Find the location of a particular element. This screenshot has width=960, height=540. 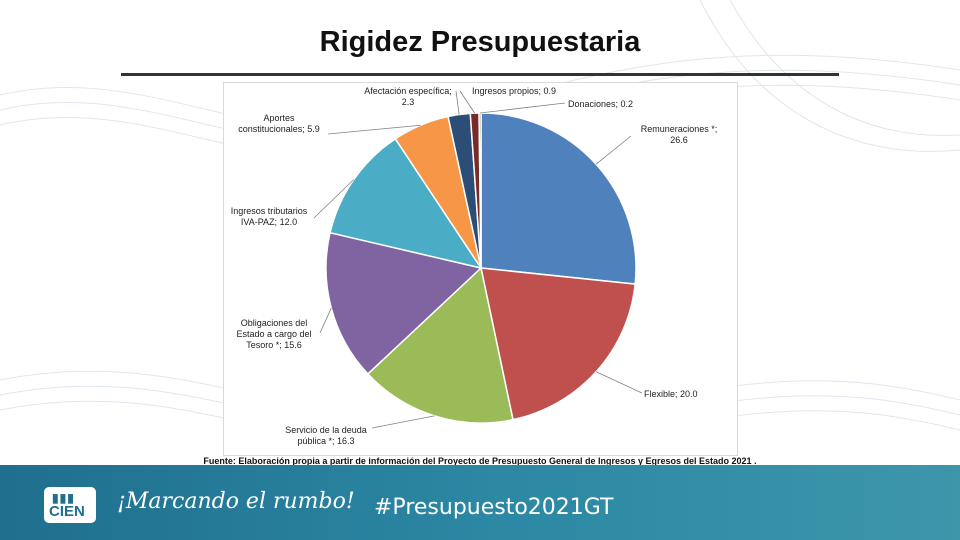

slice-label: Aportes constitucionales; 5.9 is located at coordinates (279, 123).